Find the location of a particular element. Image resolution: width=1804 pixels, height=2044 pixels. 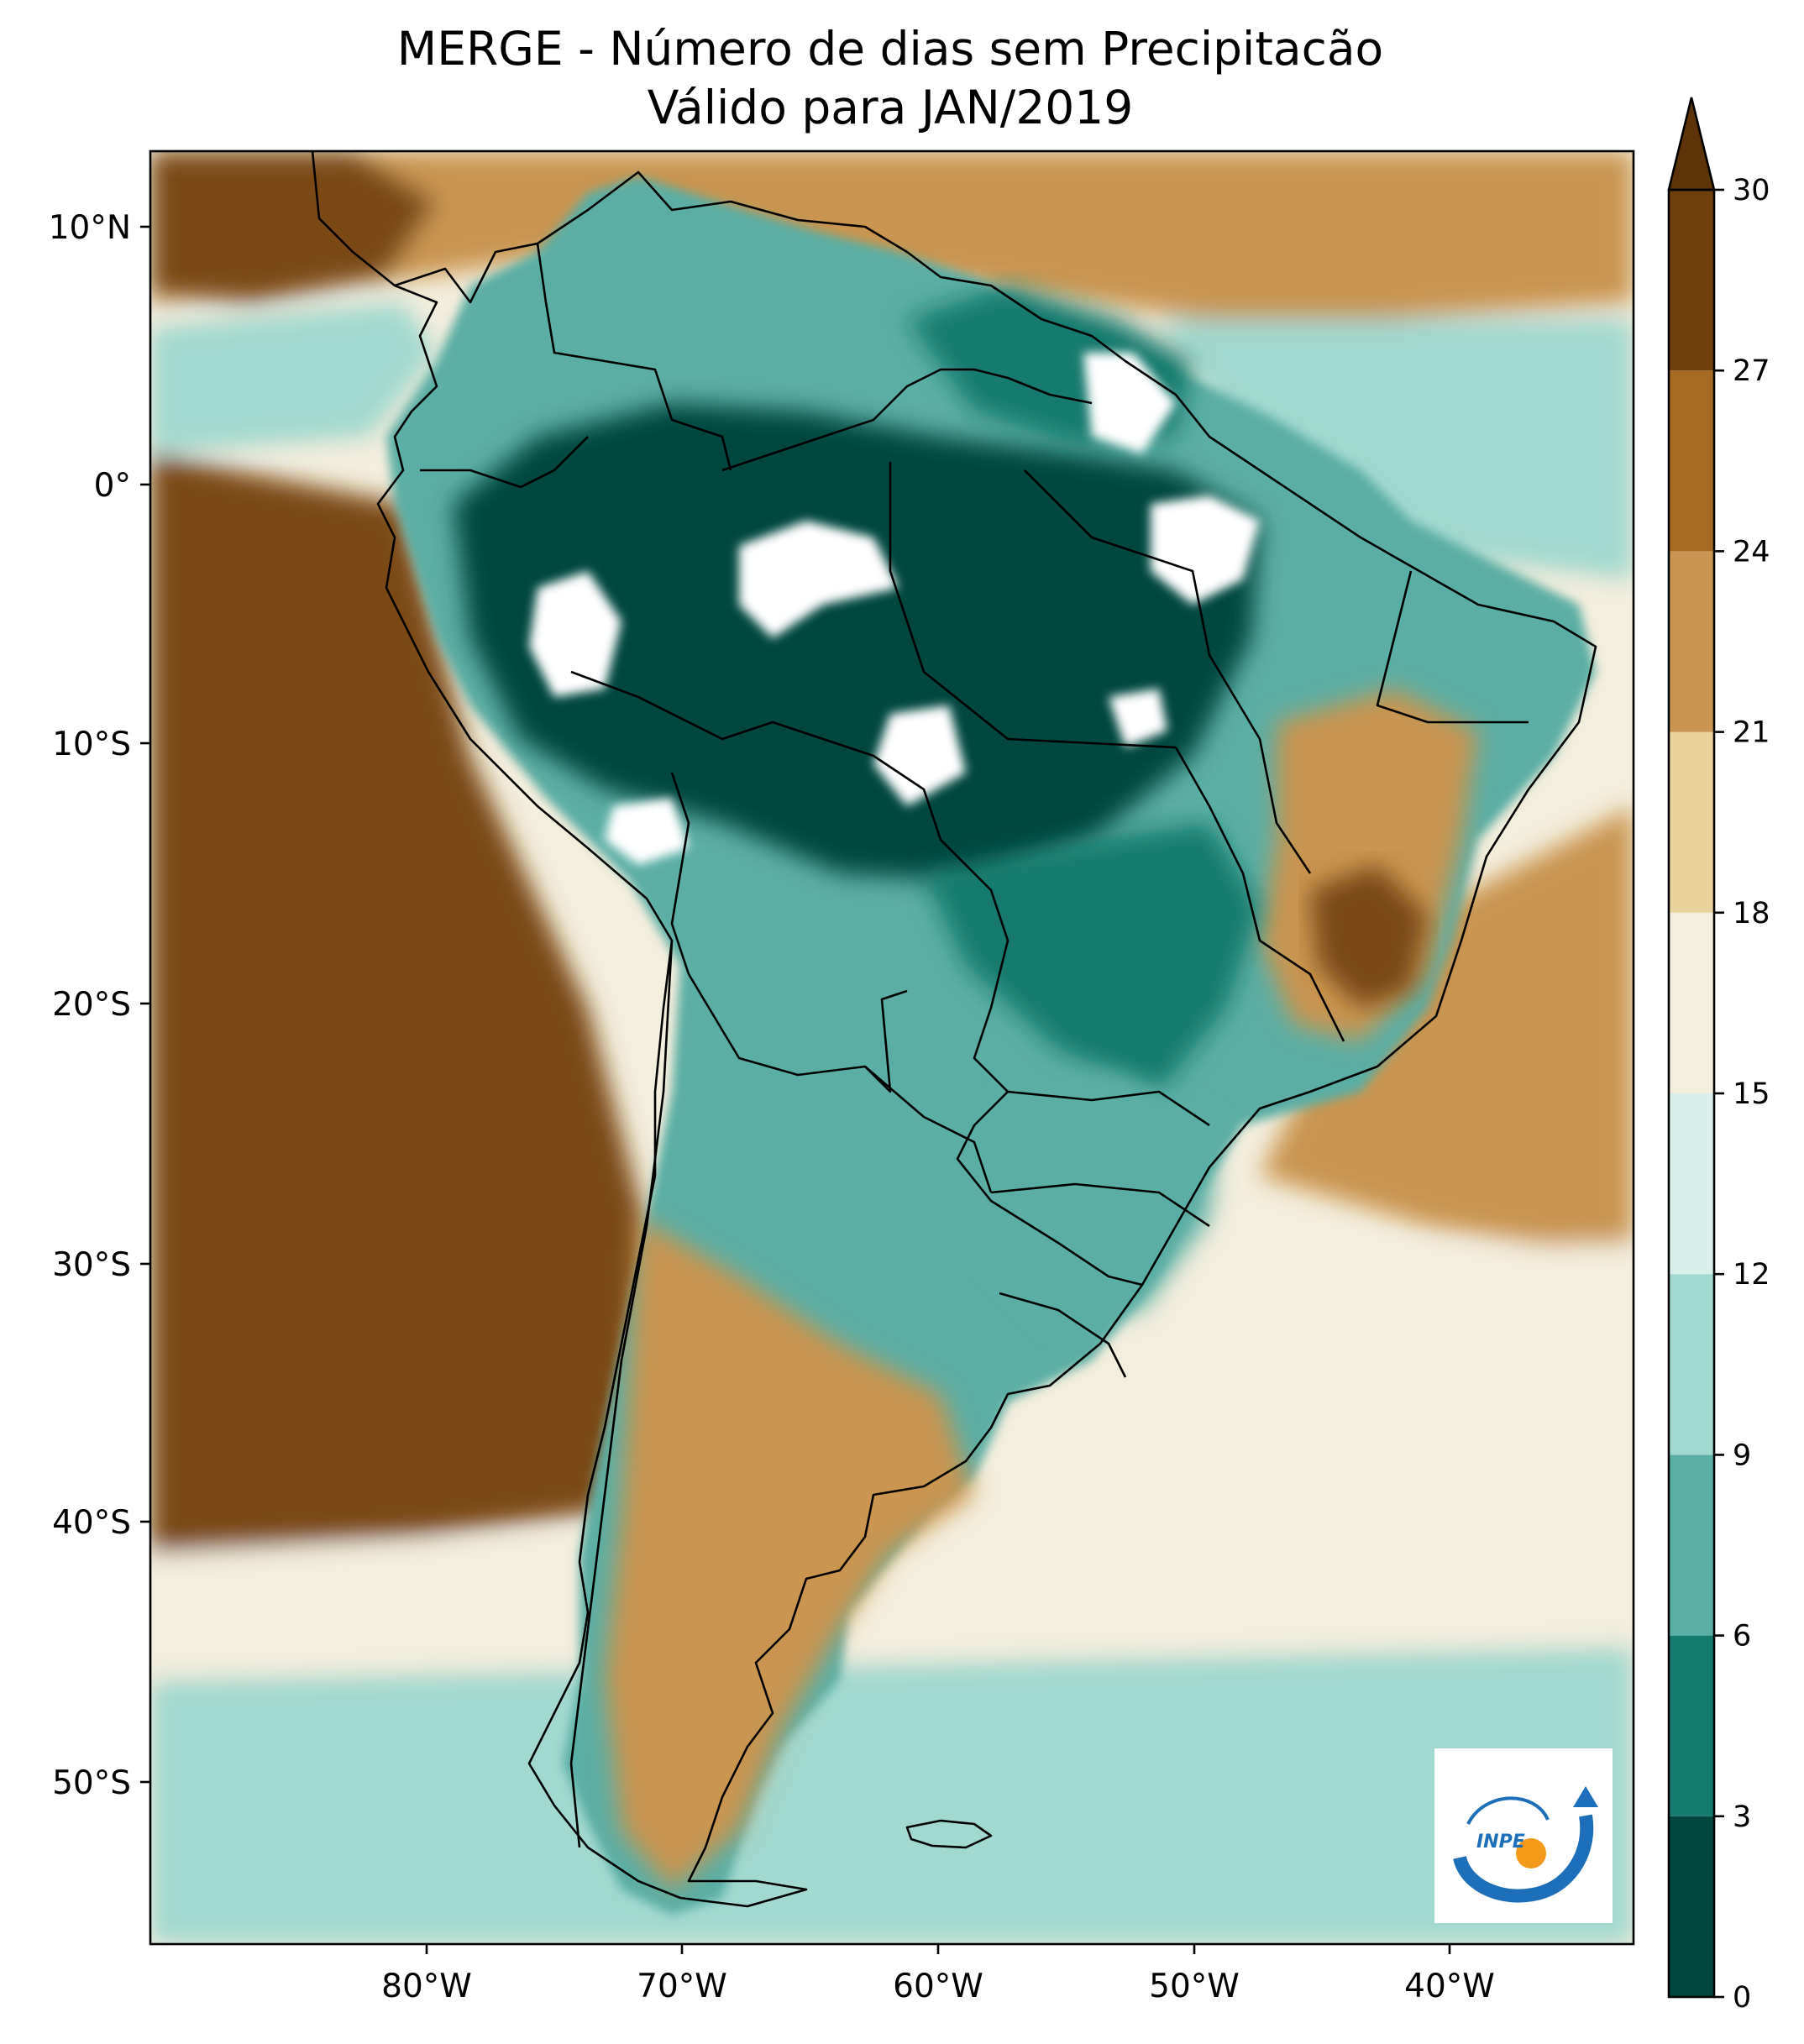

colorbar-tick-label: 24 is located at coordinates (1751, 552).